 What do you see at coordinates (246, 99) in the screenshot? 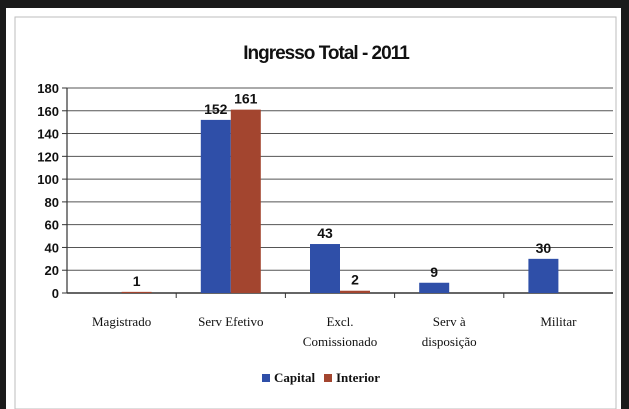
I see `data-label: 161` at bounding box center [246, 99].